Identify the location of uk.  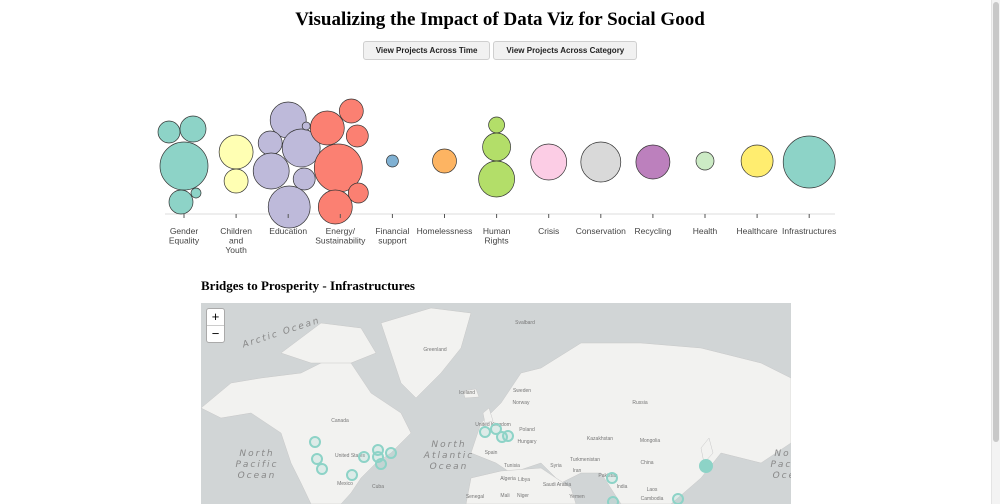
(488, 415).